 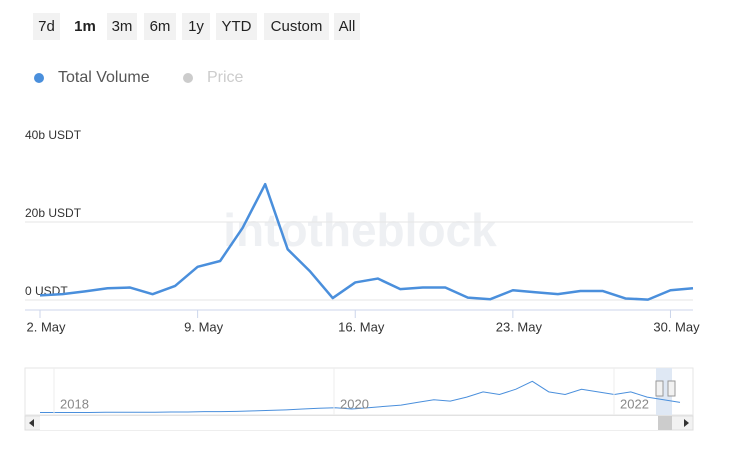 I want to click on y-tick-label: 40b USDT, so click(x=53, y=135).